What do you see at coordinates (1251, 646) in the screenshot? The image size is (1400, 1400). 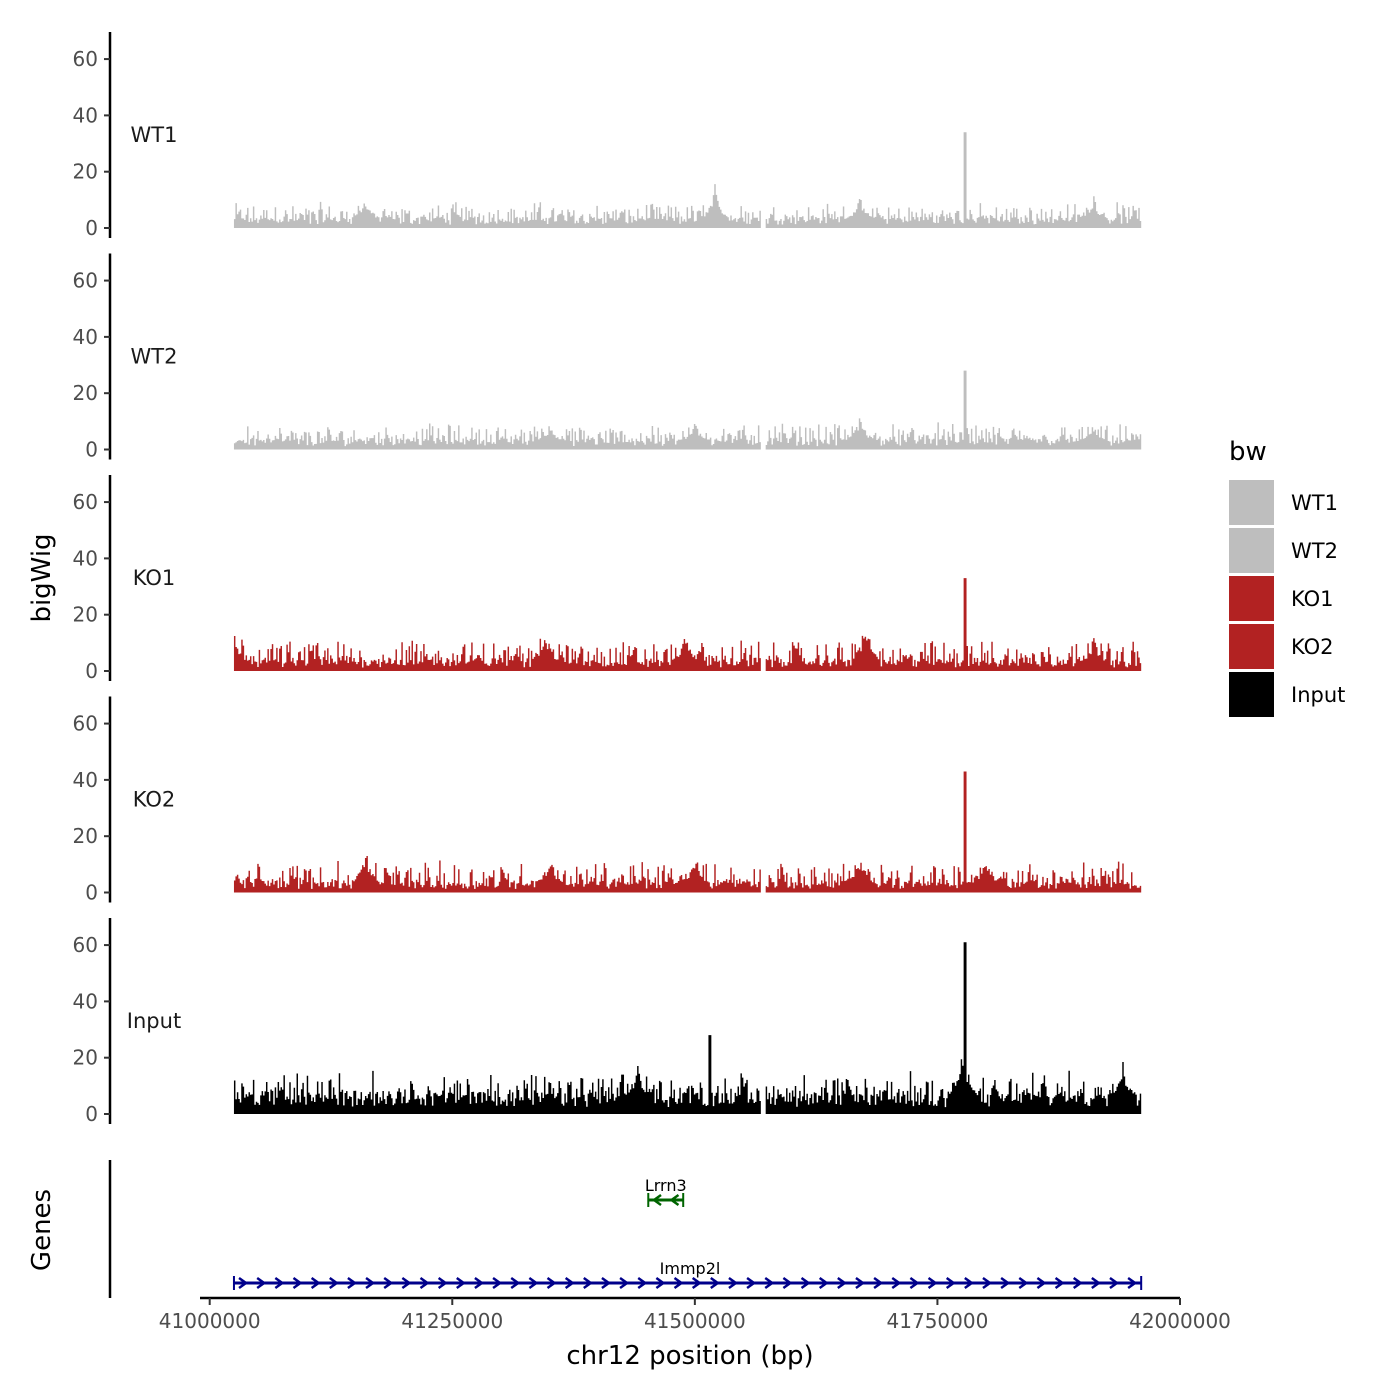 I see `legend-key-ko2` at bounding box center [1251, 646].